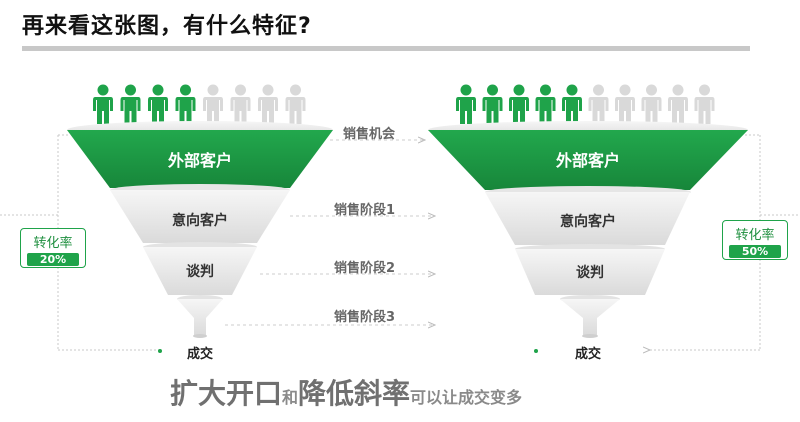 The image size is (800, 422). I want to click on left-level-2-label: 意向客户, so click(200, 220).